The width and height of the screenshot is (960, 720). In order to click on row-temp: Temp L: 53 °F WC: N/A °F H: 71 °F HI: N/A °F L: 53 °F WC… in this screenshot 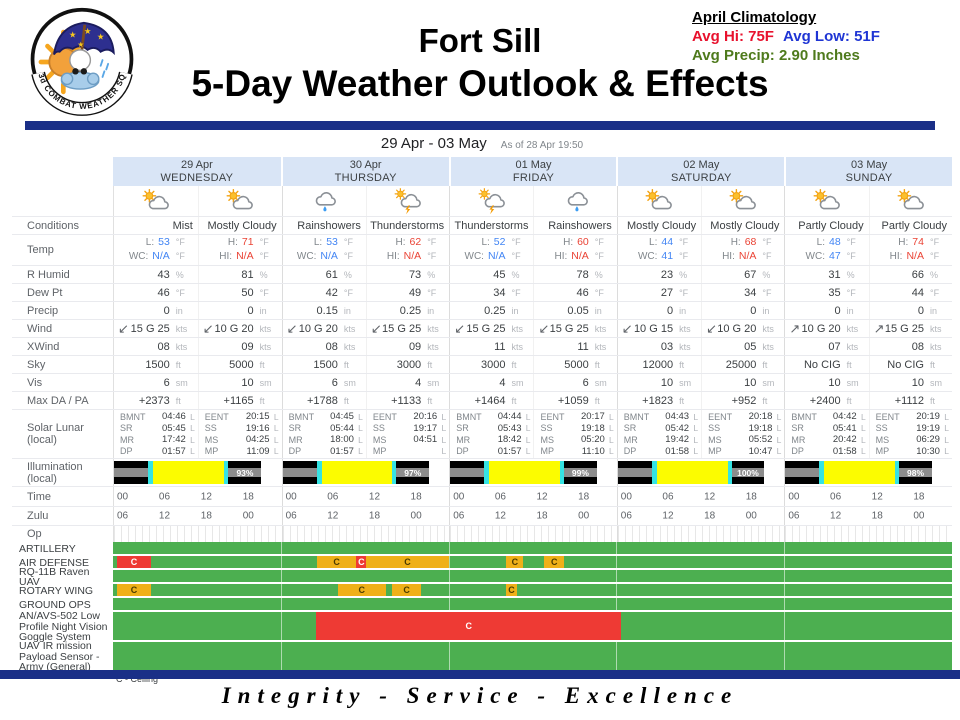, I will do `click(482, 249)`.